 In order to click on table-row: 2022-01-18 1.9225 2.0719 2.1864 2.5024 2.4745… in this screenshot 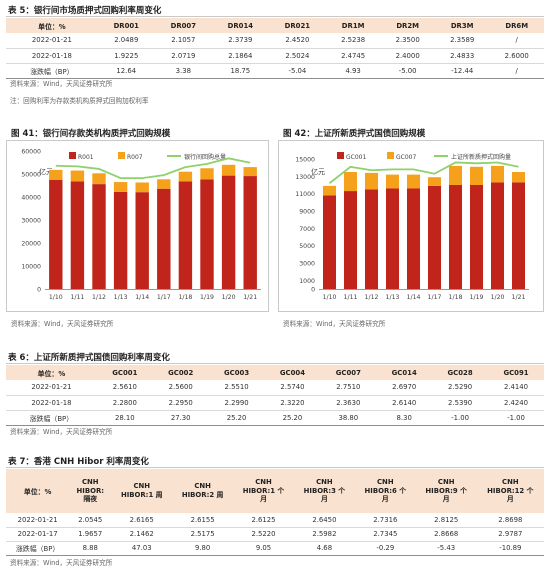, I will do `click(275, 56)`.